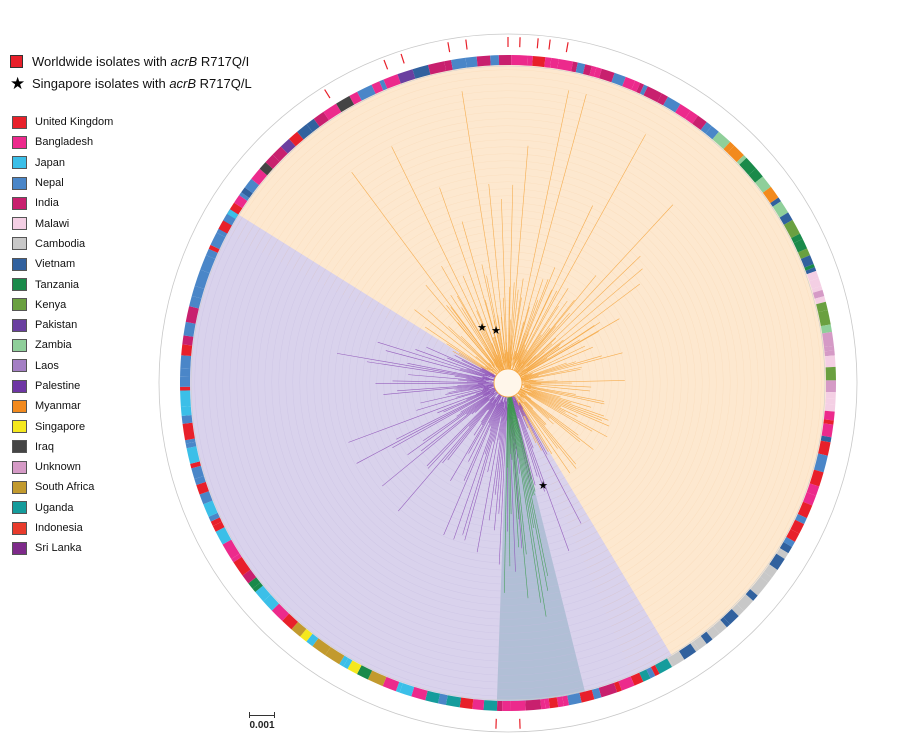 The image size is (900, 756). What do you see at coordinates (514, 469) in the screenshot?
I see `green-branch` at bounding box center [514, 469].